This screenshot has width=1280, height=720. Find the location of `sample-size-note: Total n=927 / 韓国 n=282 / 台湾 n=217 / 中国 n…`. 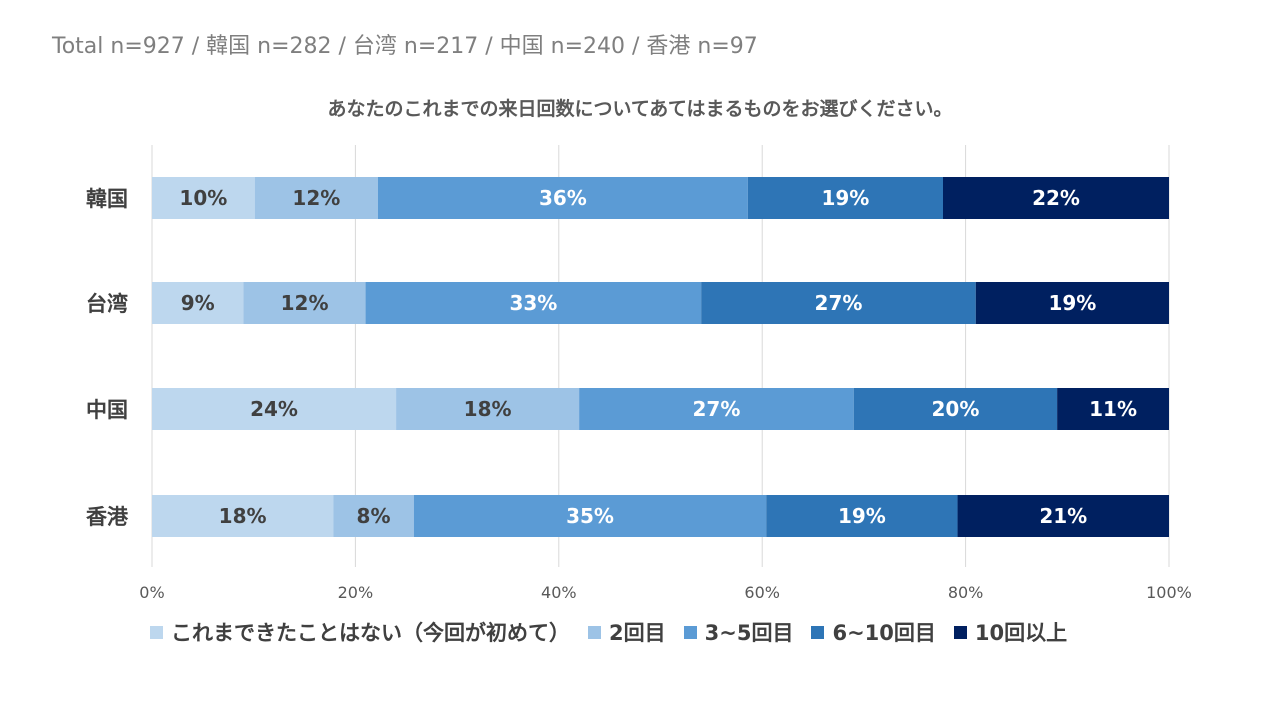

sample-size-note: Total n=927 / 韓国 n=282 / 台湾 n=217 / 中国 n… is located at coordinates (405, 46).